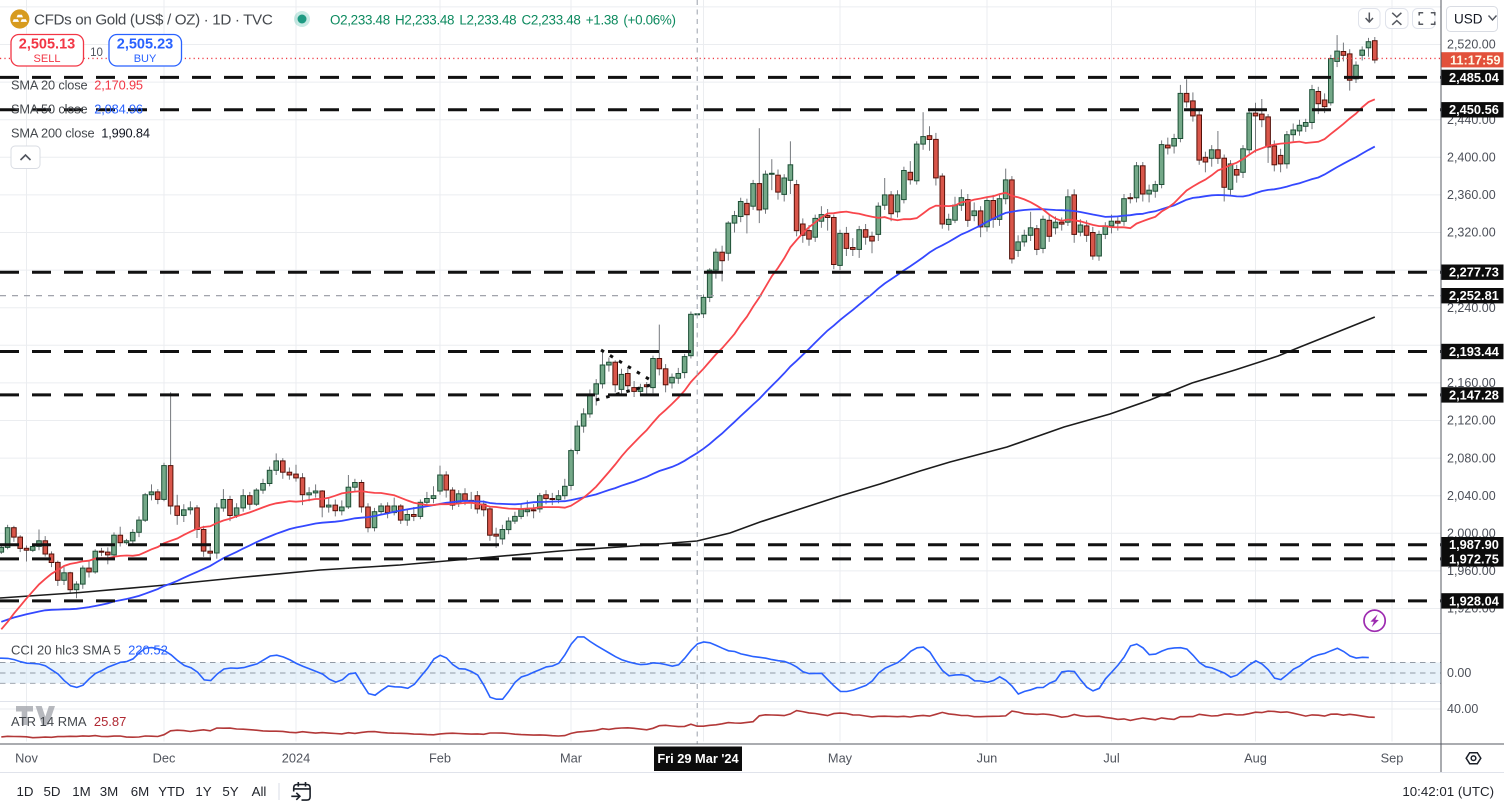 The image size is (1504, 812). I want to click on svg-text: May, so click(840, 758).